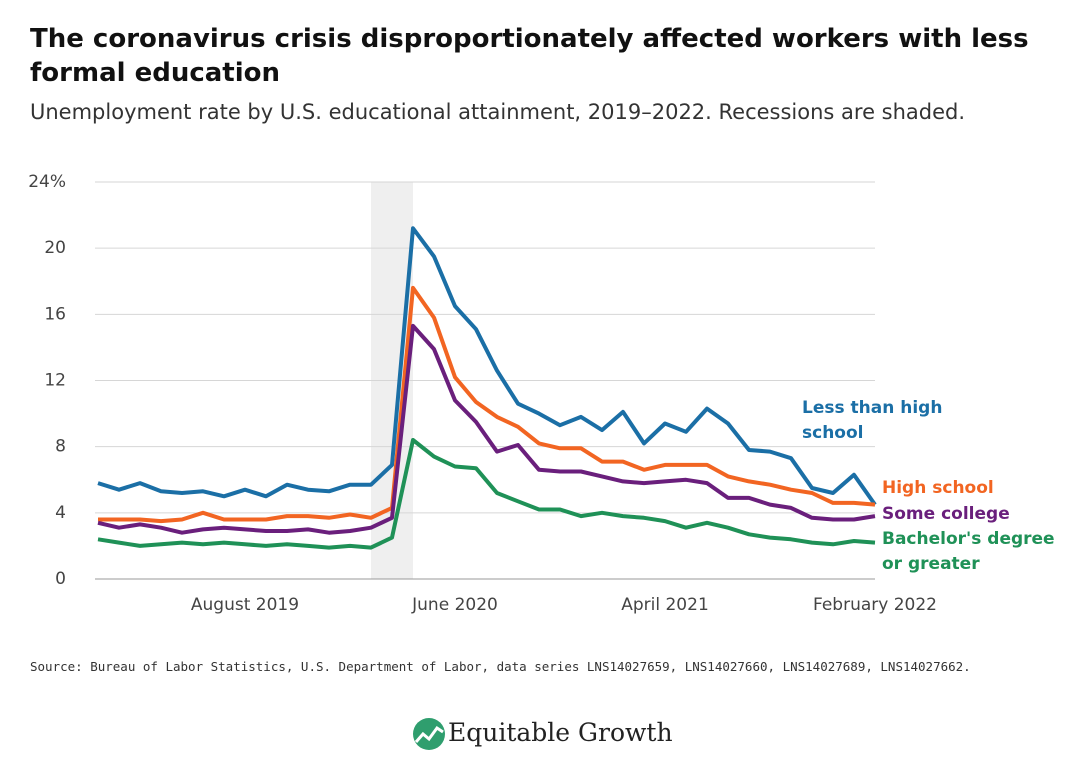 This screenshot has width=1080, height=762. What do you see at coordinates (55, 381) in the screenshot?
I see `y-tick-label: 12` at bounding box center [55, 381].